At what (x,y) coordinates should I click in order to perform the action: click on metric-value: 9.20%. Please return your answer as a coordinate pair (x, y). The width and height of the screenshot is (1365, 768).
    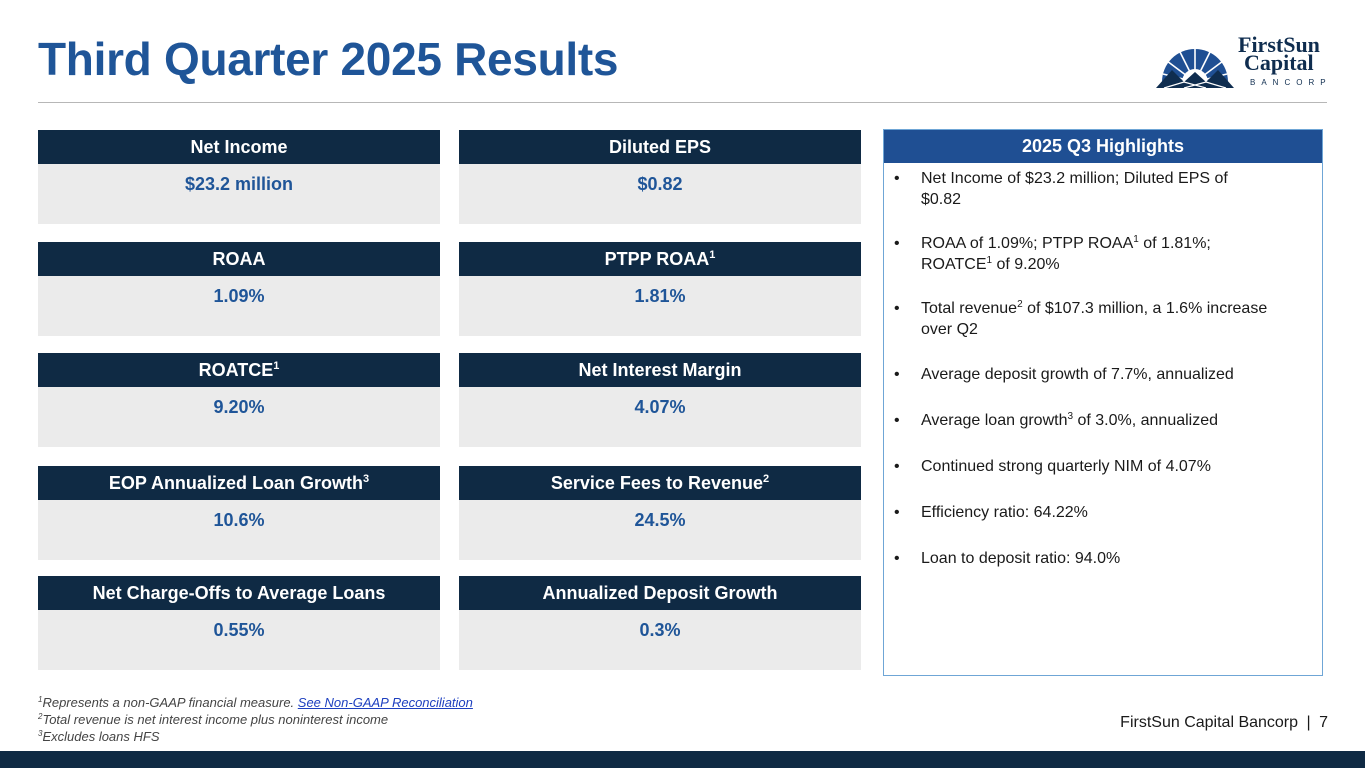
    Looking at the image, I should click on (239, 407).